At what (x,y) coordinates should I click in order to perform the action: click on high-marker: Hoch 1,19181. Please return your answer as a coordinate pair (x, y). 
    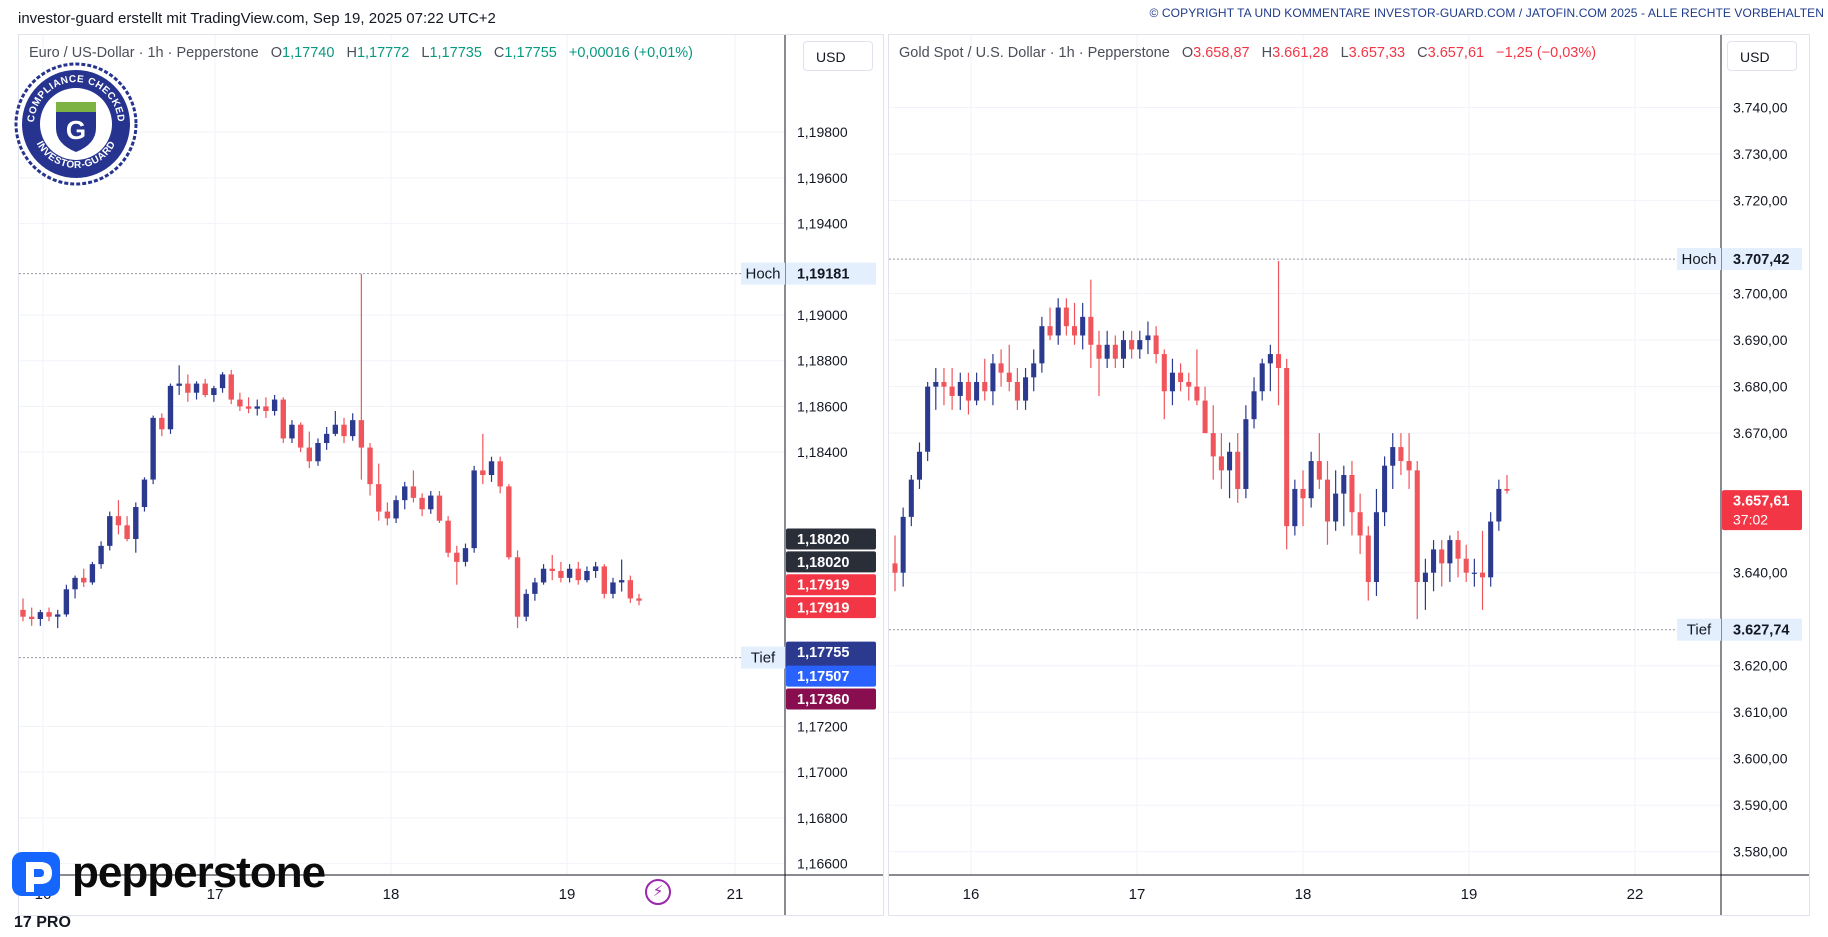
    Looking at the image, I should click on (808, 273).